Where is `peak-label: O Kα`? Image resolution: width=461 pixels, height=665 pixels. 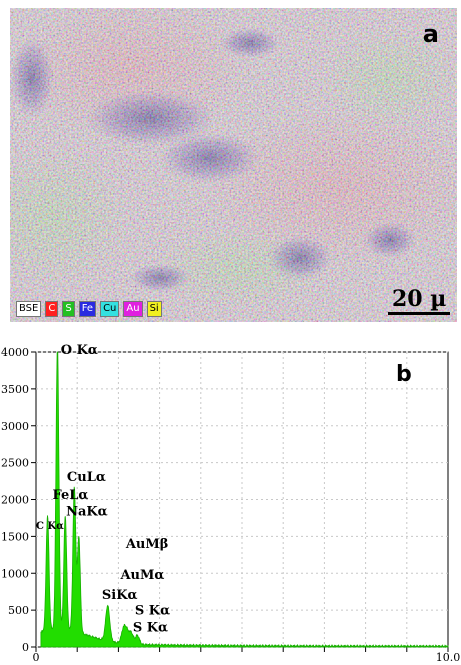
peak-label: O Kα is located at coordinates (79, 351).